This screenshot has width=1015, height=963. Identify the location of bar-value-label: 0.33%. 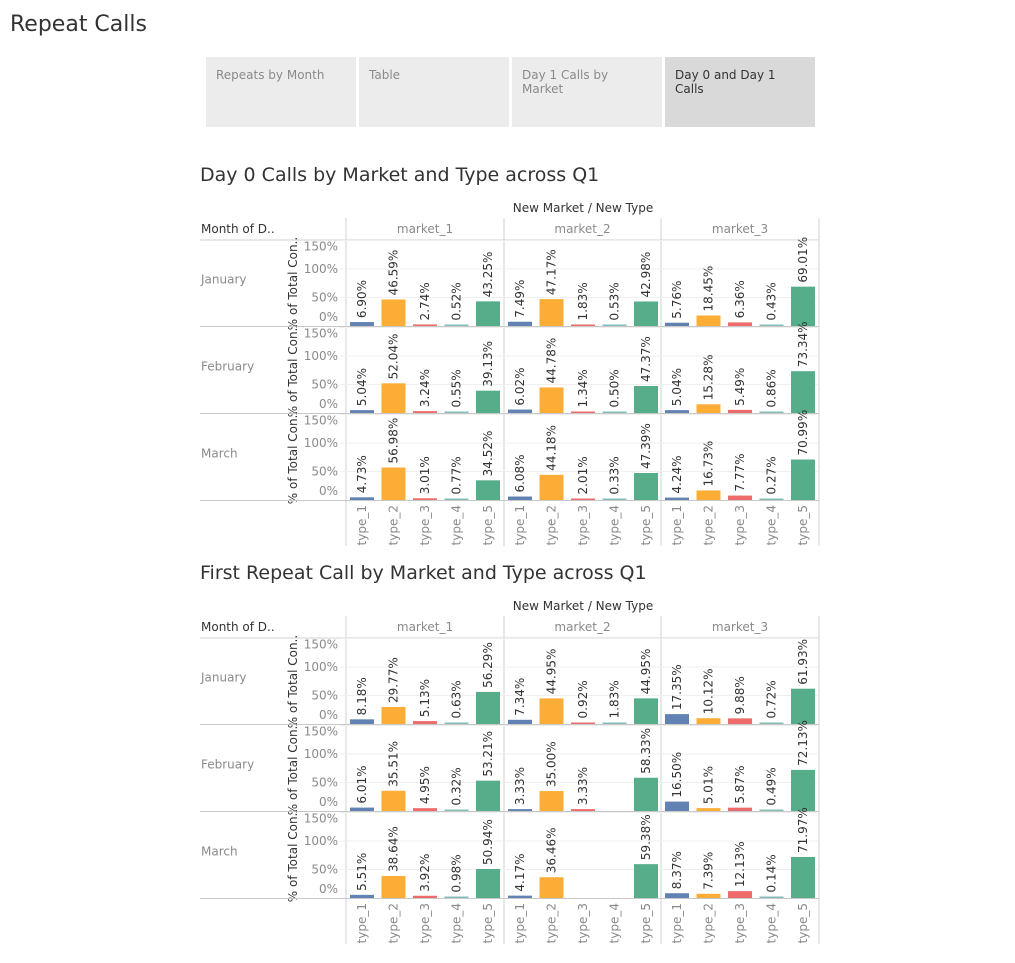
(615, 475).